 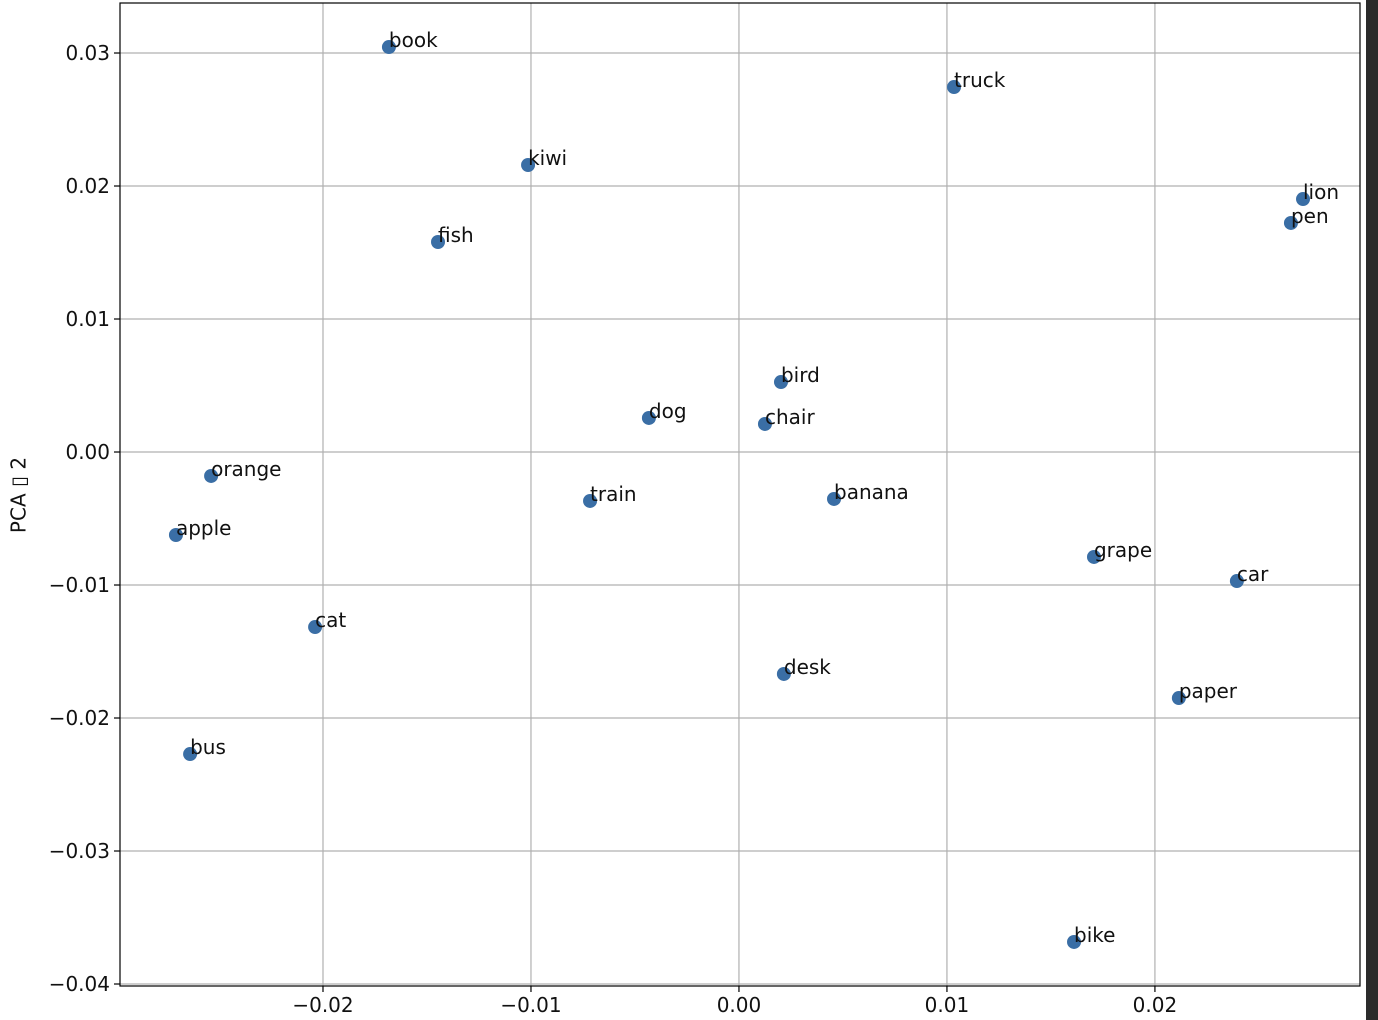 What do you see at coordinates (456, 235) in the screenshot?
I see `point-label: fish` at bounding box center [456, 235].